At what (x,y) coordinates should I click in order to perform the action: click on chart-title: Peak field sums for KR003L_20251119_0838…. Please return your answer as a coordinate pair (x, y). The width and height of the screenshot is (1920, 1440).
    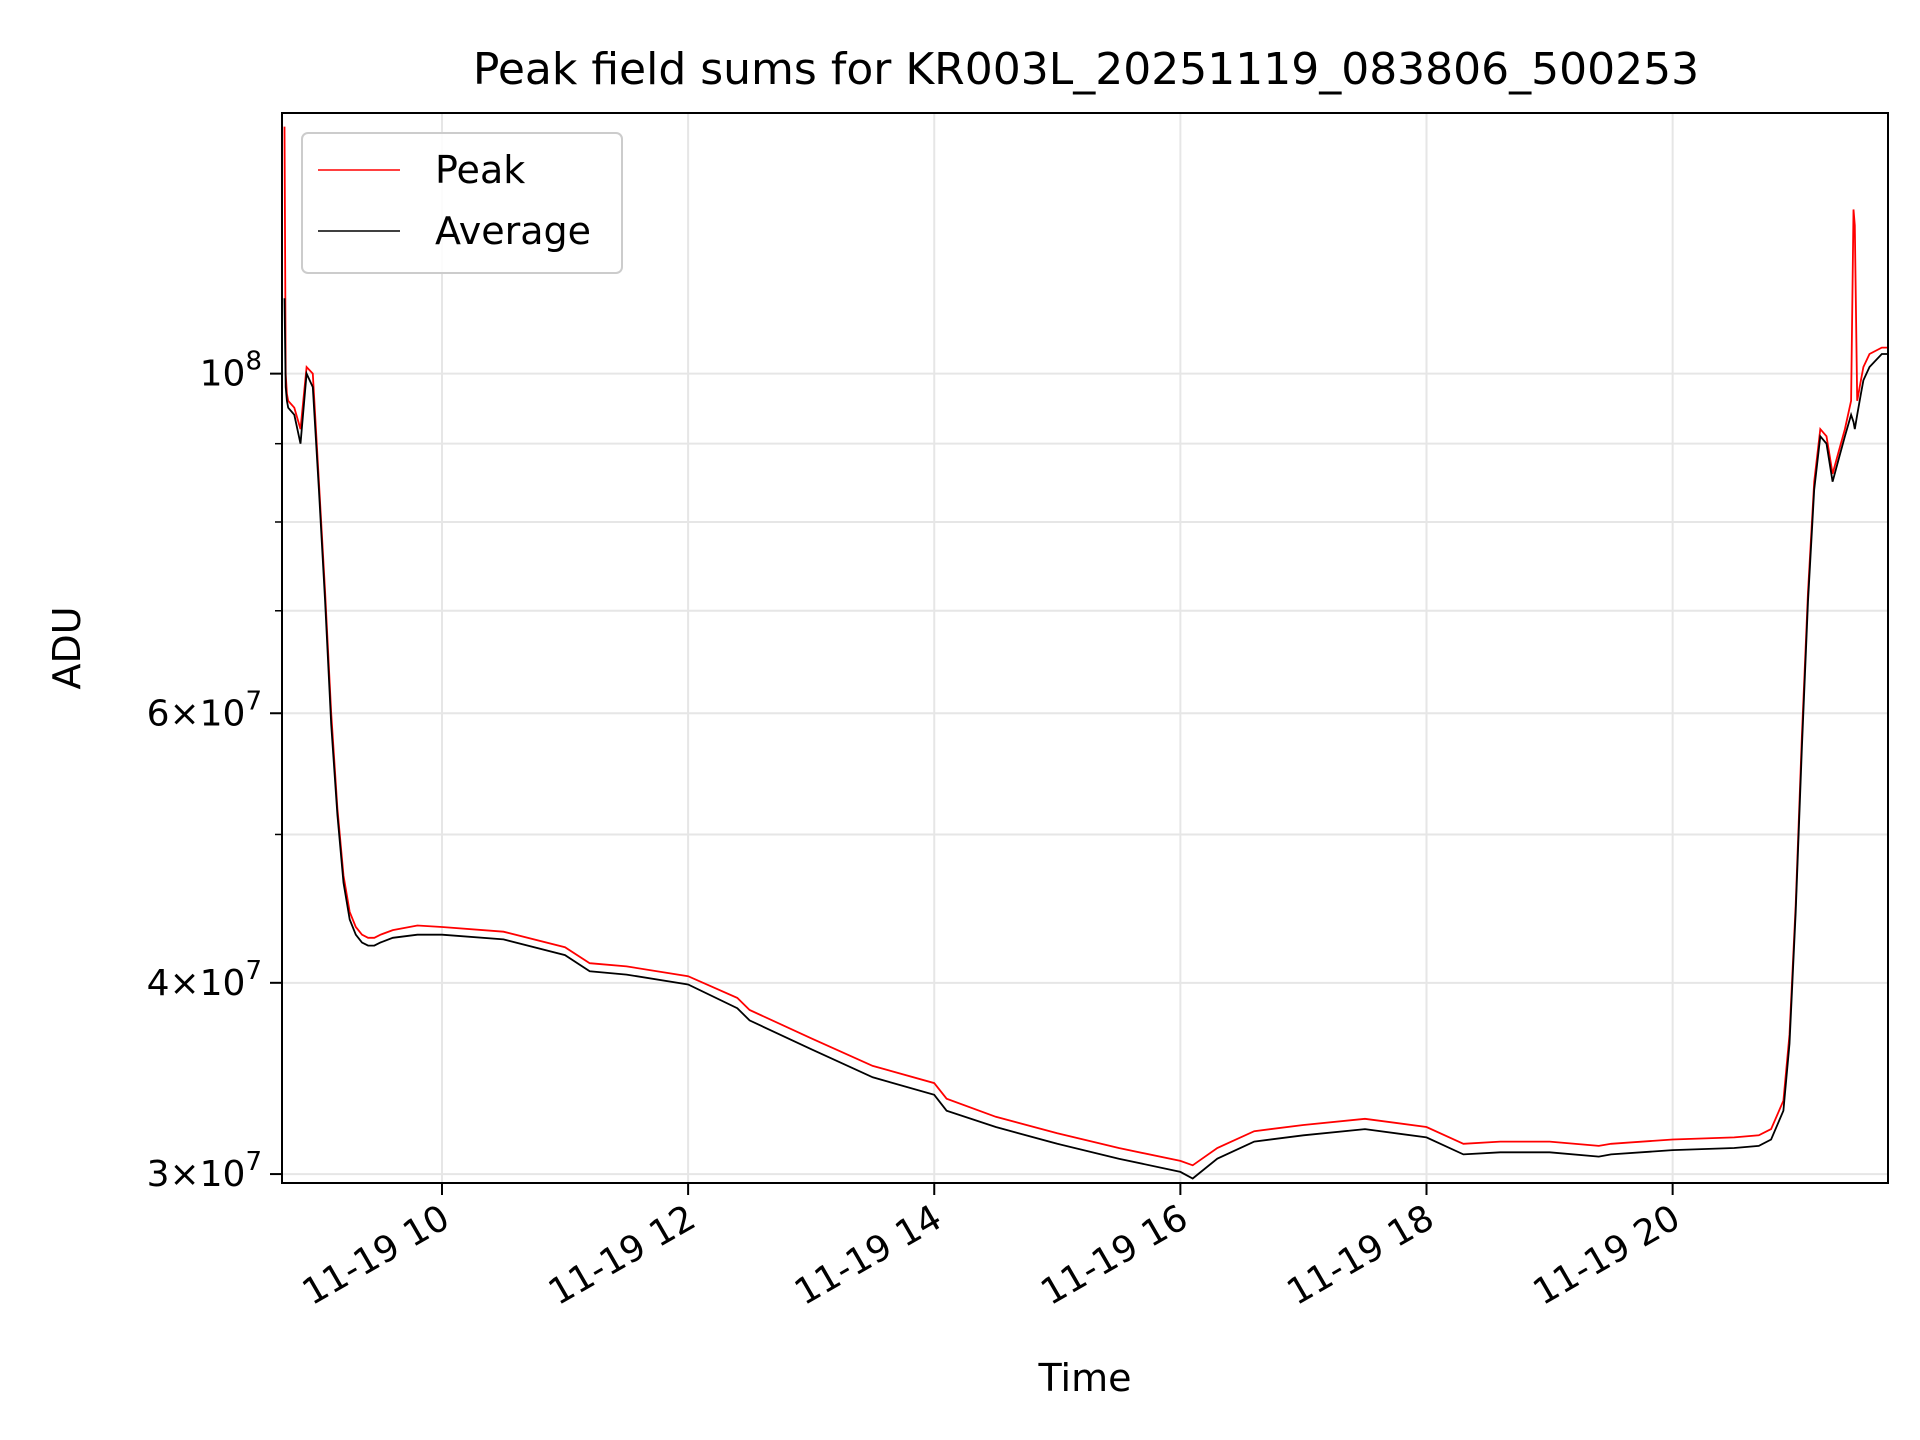
    Looking at the image, I should click on (1086, 69).